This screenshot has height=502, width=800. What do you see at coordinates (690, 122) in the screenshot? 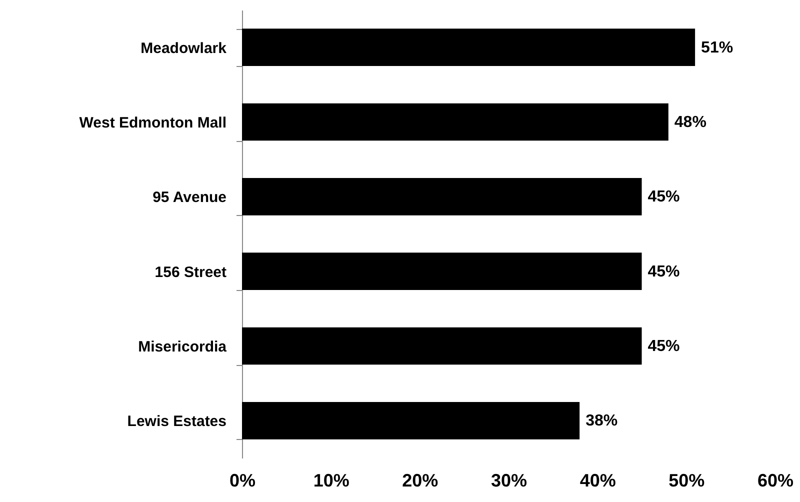
I see `data-label: 48%` at bounding box center [690, 122].